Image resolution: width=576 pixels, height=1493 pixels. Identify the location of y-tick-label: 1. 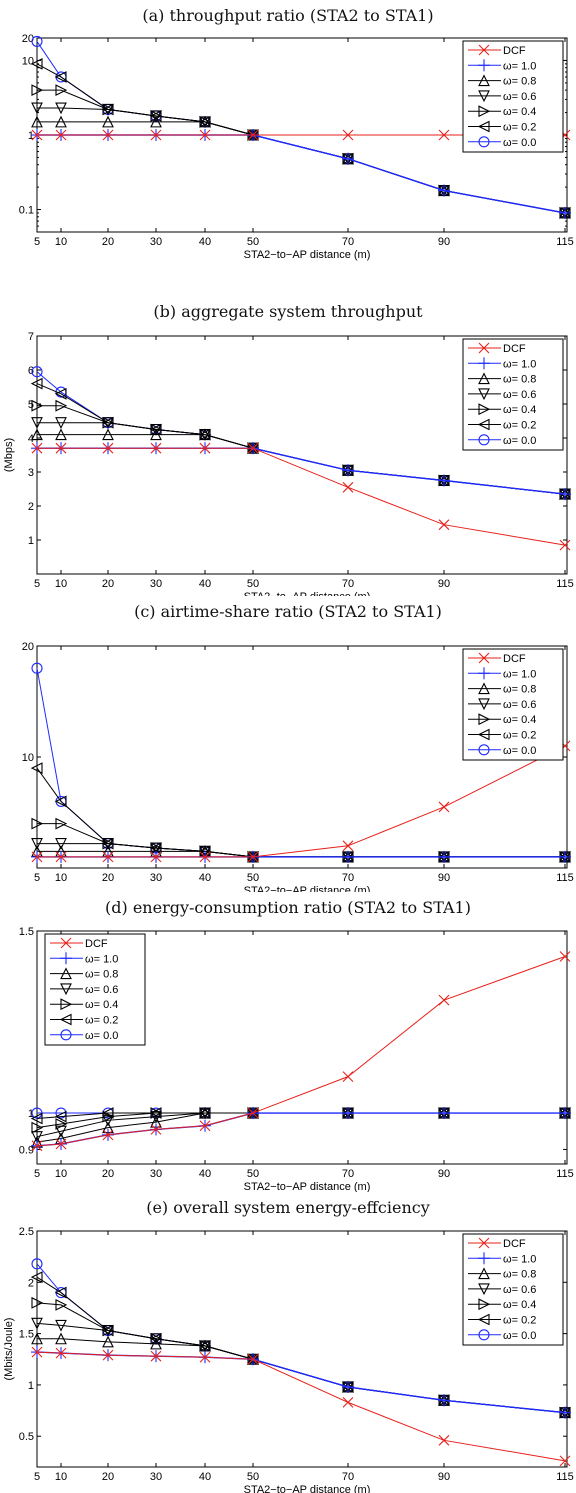
(31, 136).